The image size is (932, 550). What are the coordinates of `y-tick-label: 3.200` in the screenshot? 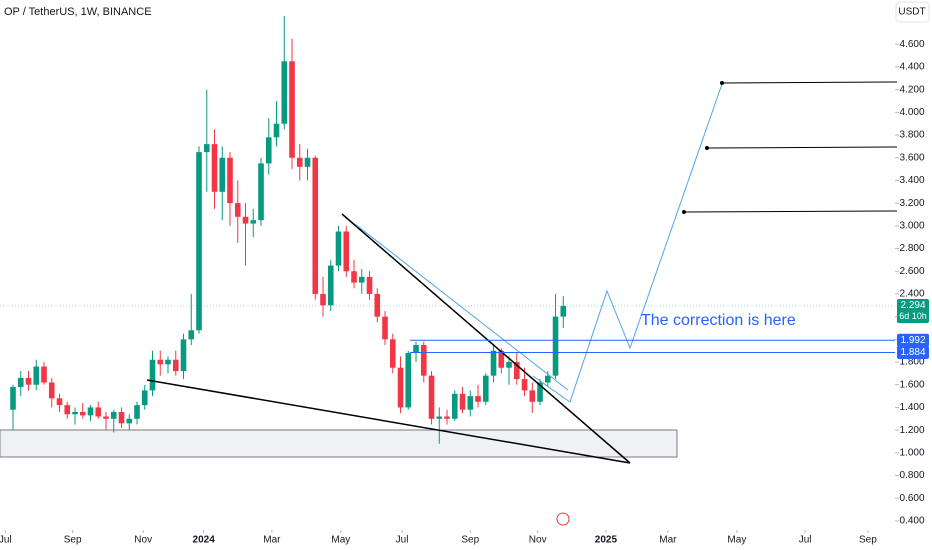 It's located at (911, 203).